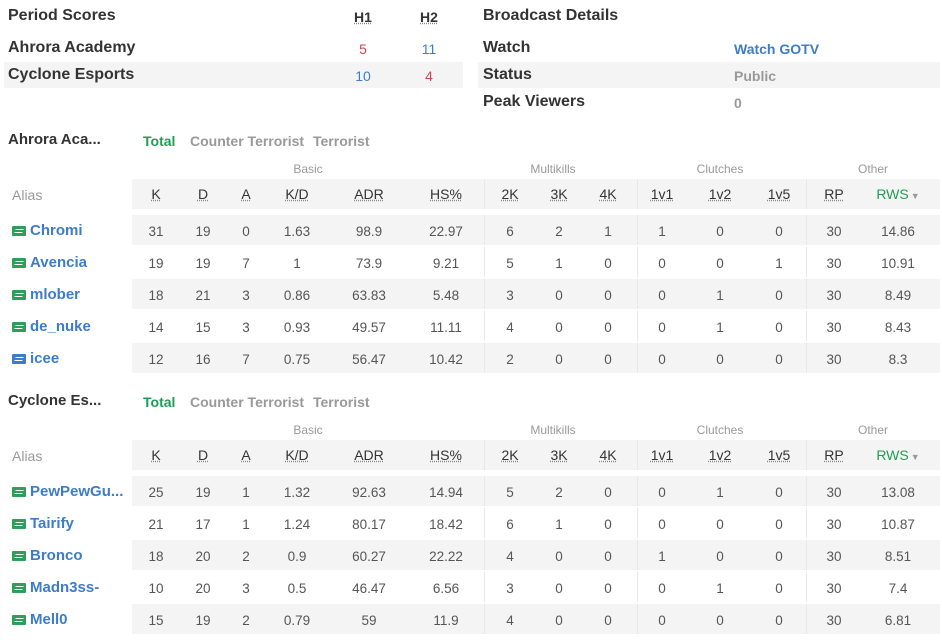 The height and width of the screenshot is (644, 942). What do you see at coordinates (308, 169) in the screenshot?
I see `group-basic: Basic` at bounding box center [308, 169].